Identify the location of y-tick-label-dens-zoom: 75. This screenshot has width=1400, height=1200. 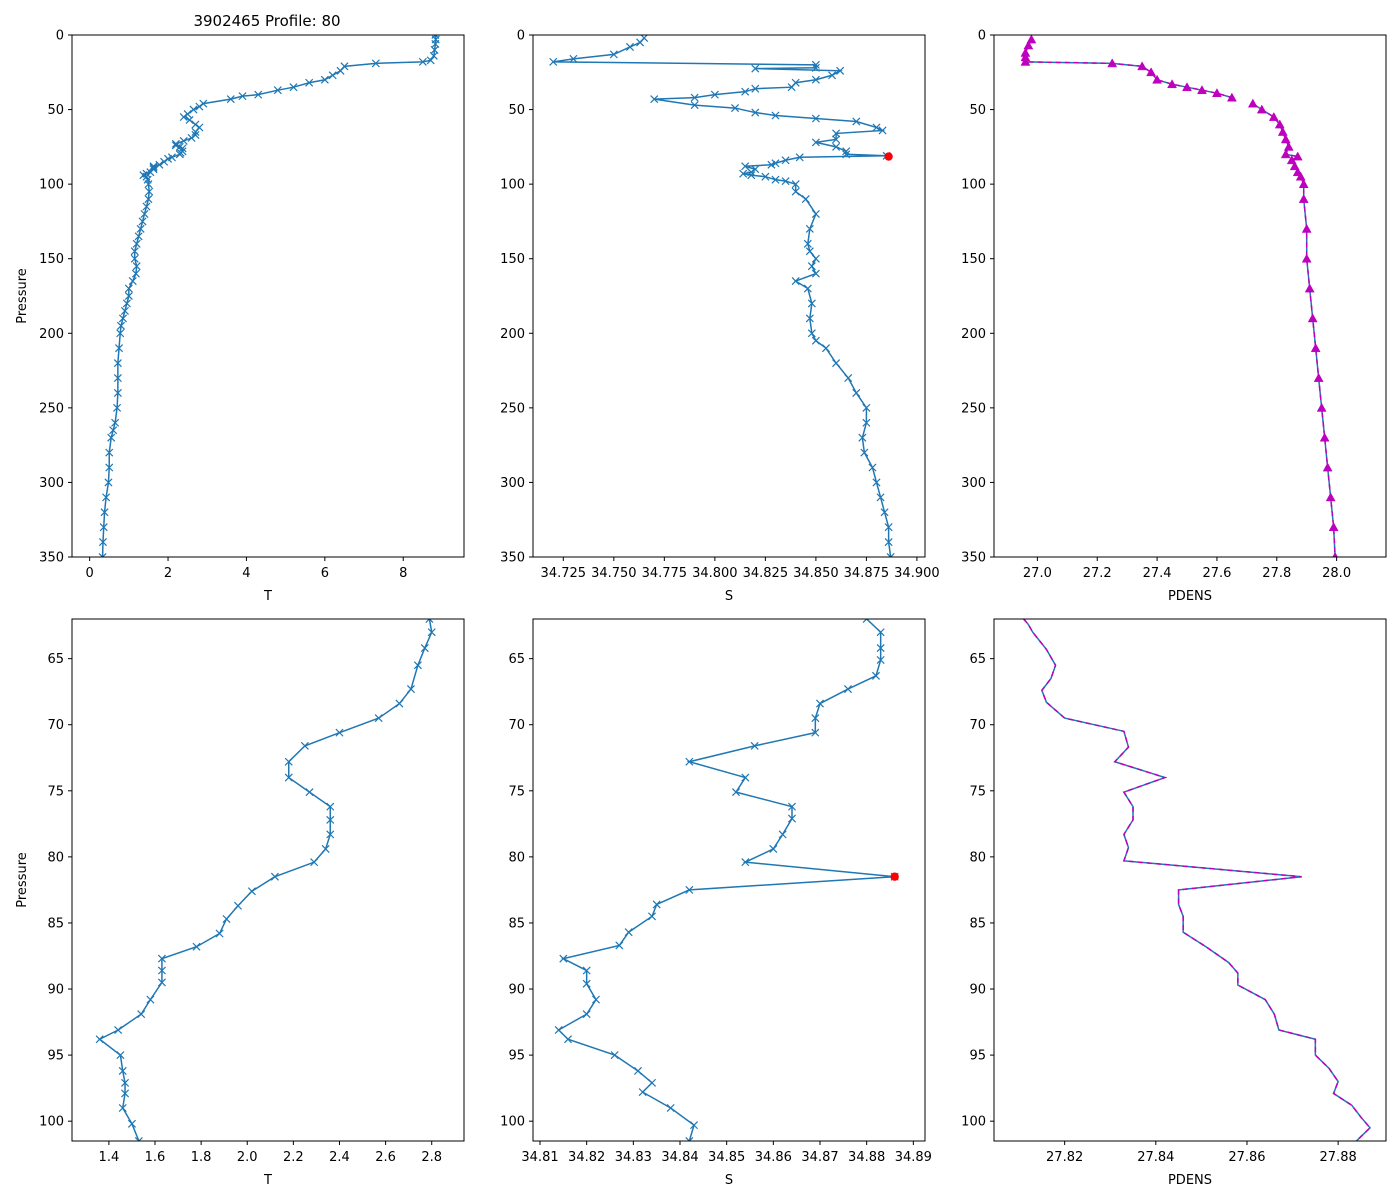
(977, 791).